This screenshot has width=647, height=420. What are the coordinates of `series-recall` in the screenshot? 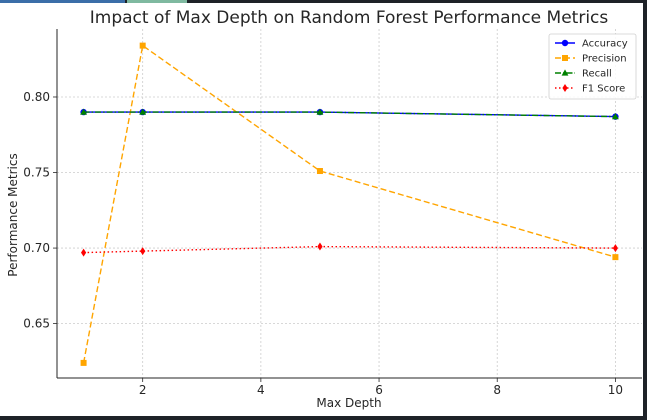 It's located at (349, 114).